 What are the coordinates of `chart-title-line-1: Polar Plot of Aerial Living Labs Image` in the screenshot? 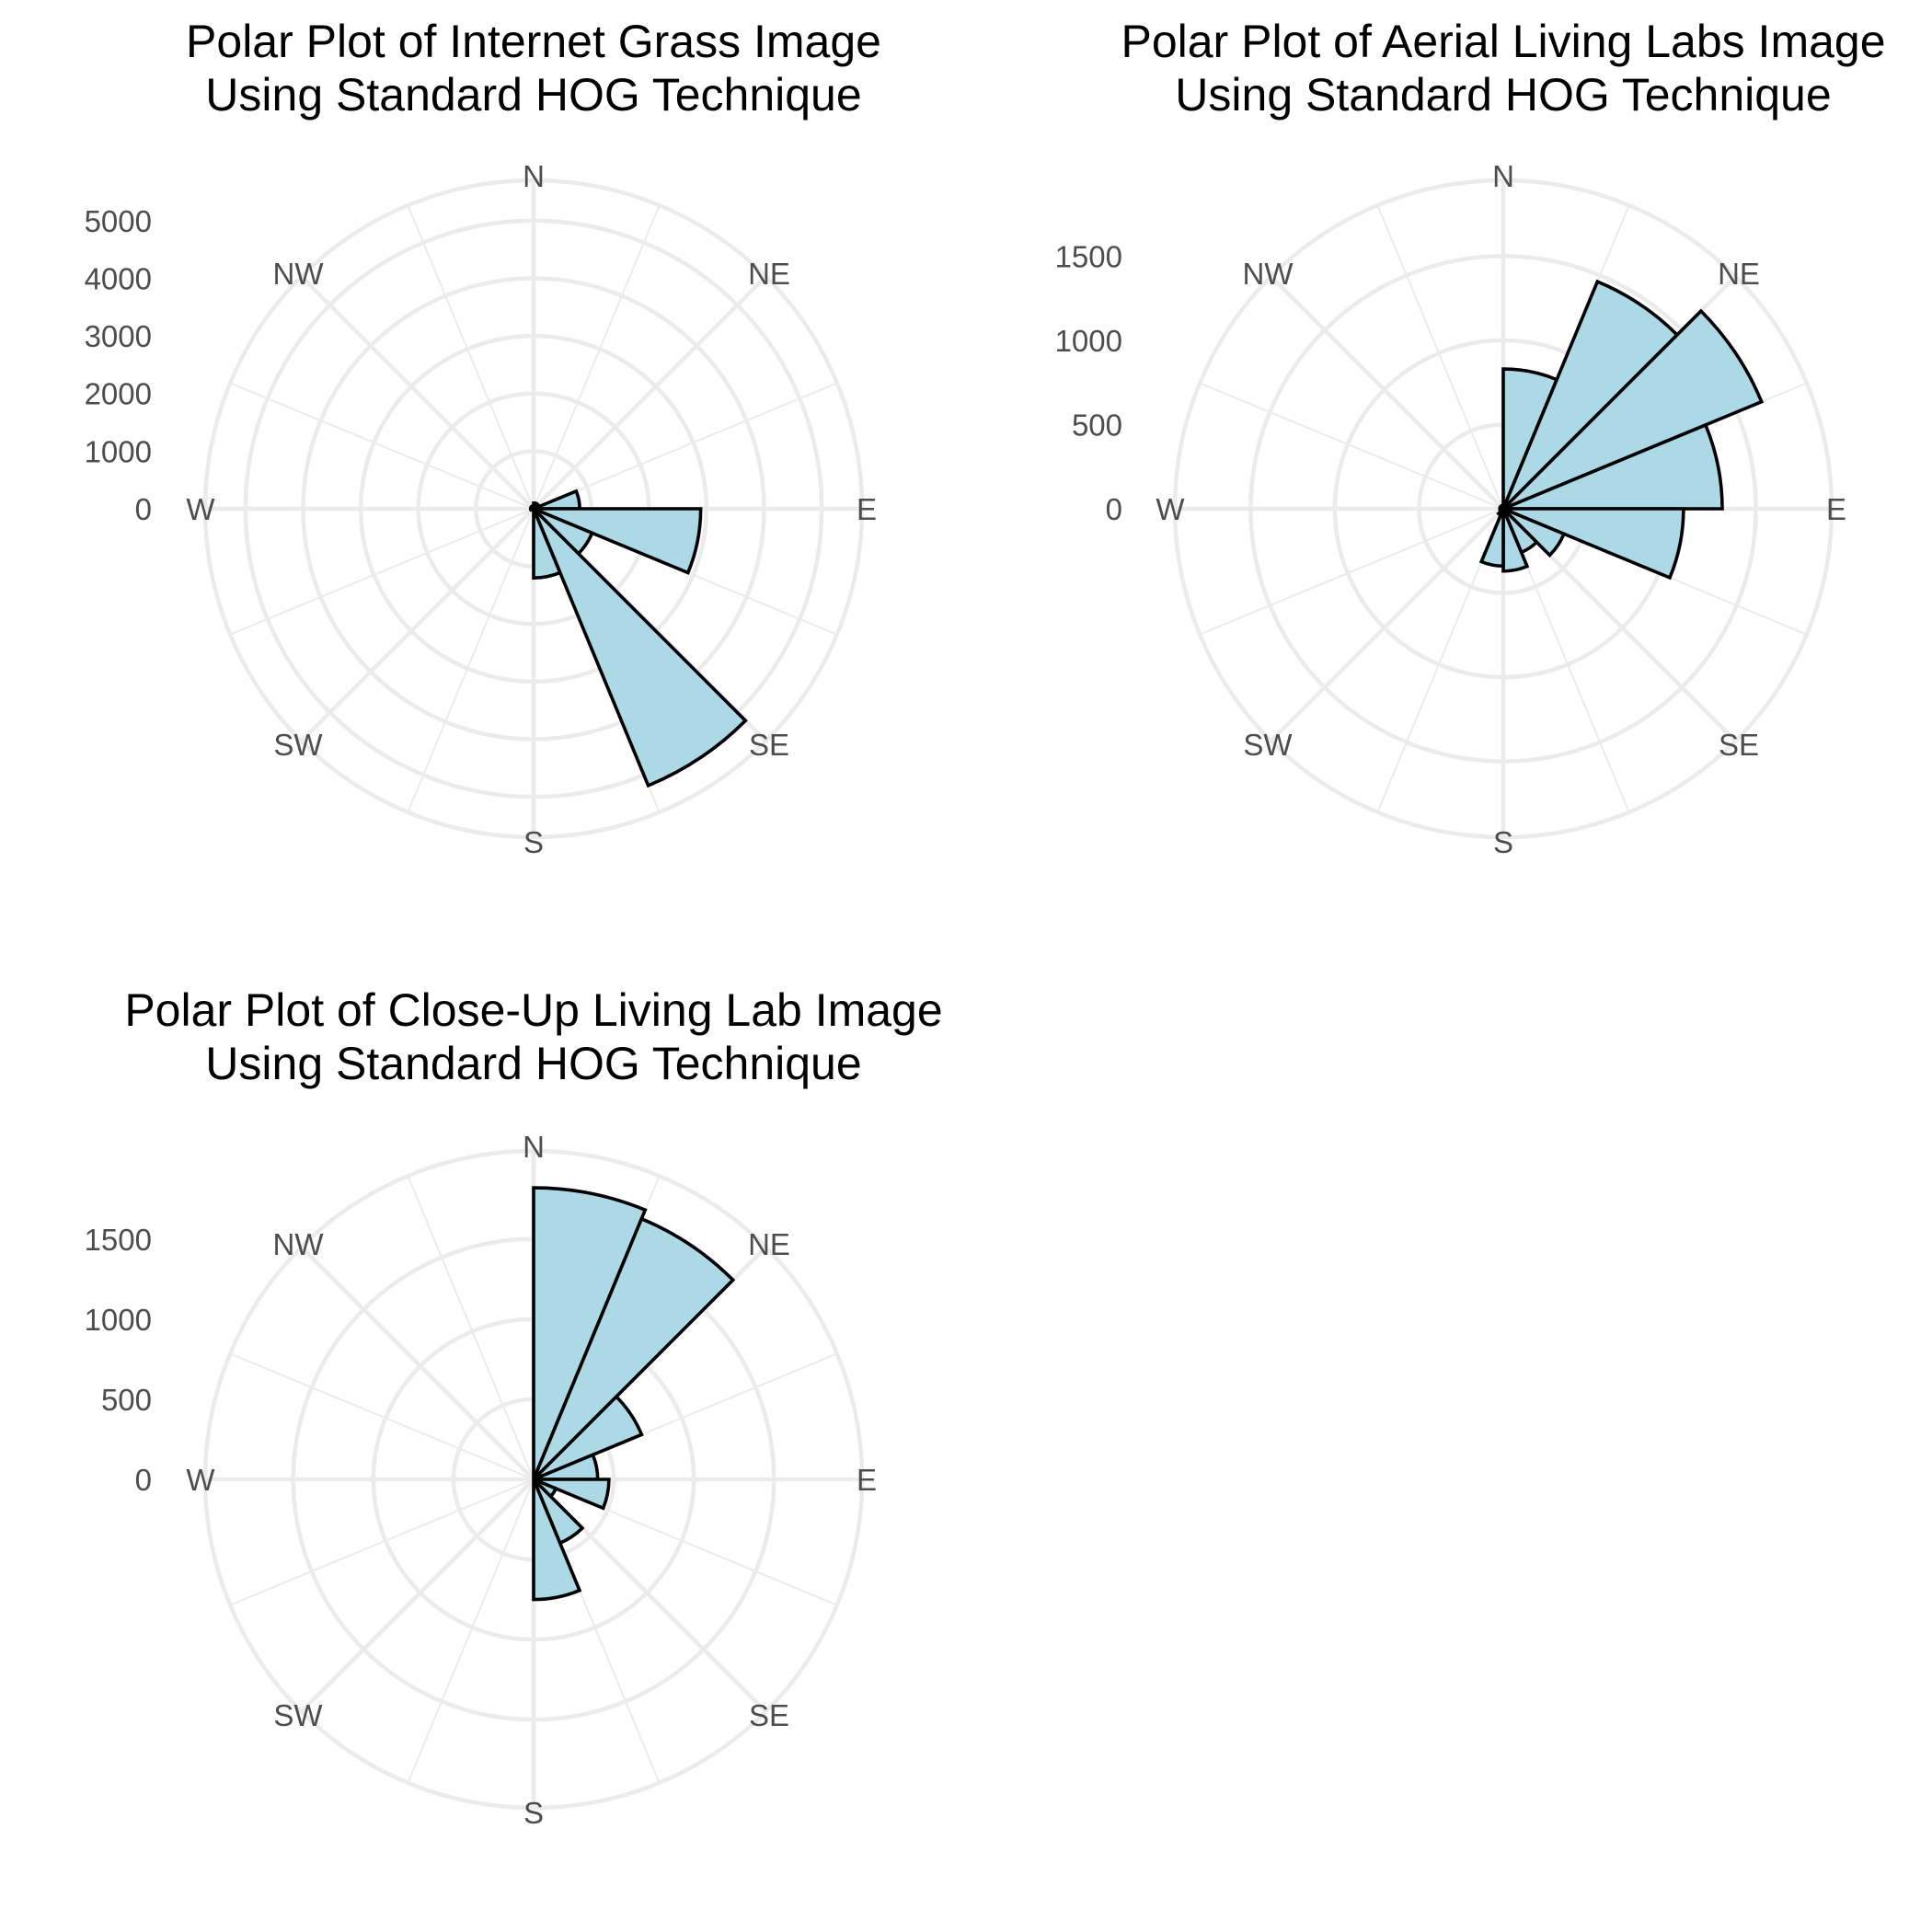 It's located at (1503, 41).